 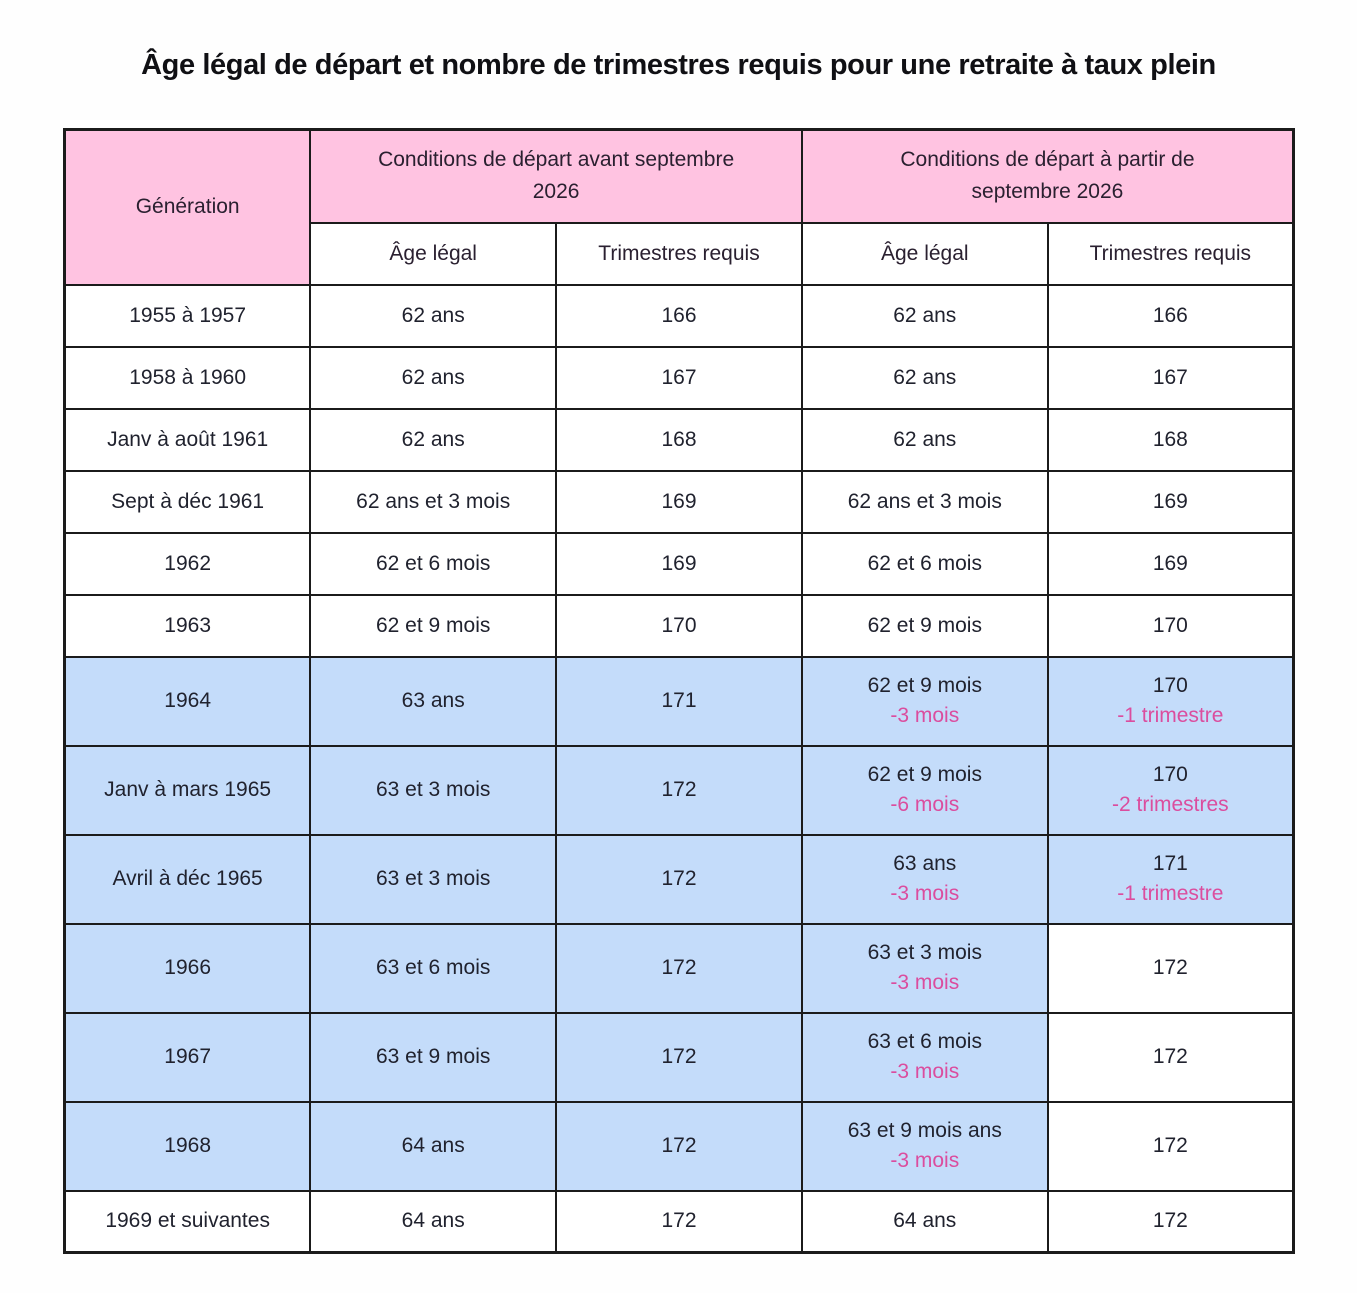 I want to click on after-trimestres-delta: -2 trimestres, so click(x=1170, y=804).